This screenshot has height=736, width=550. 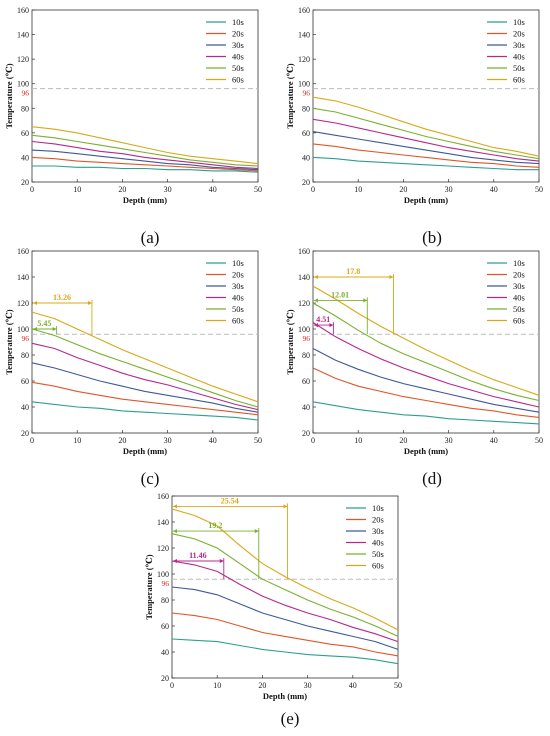 I want to click on annotation-label: 5.45, so click(x=44, y=323).